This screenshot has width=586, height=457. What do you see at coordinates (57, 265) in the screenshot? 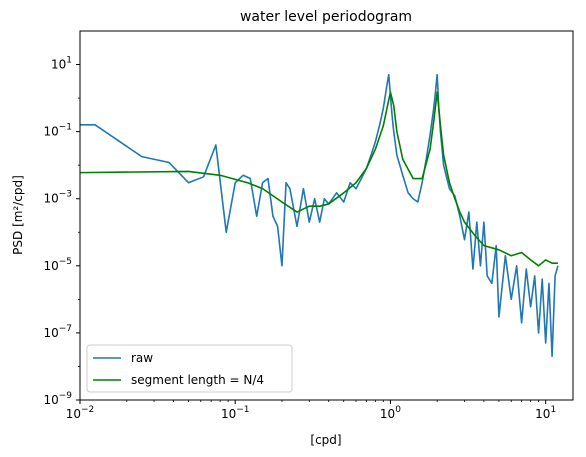
I see `y-tick-label: 10⁻⁵` at bounding box center [57, 265].